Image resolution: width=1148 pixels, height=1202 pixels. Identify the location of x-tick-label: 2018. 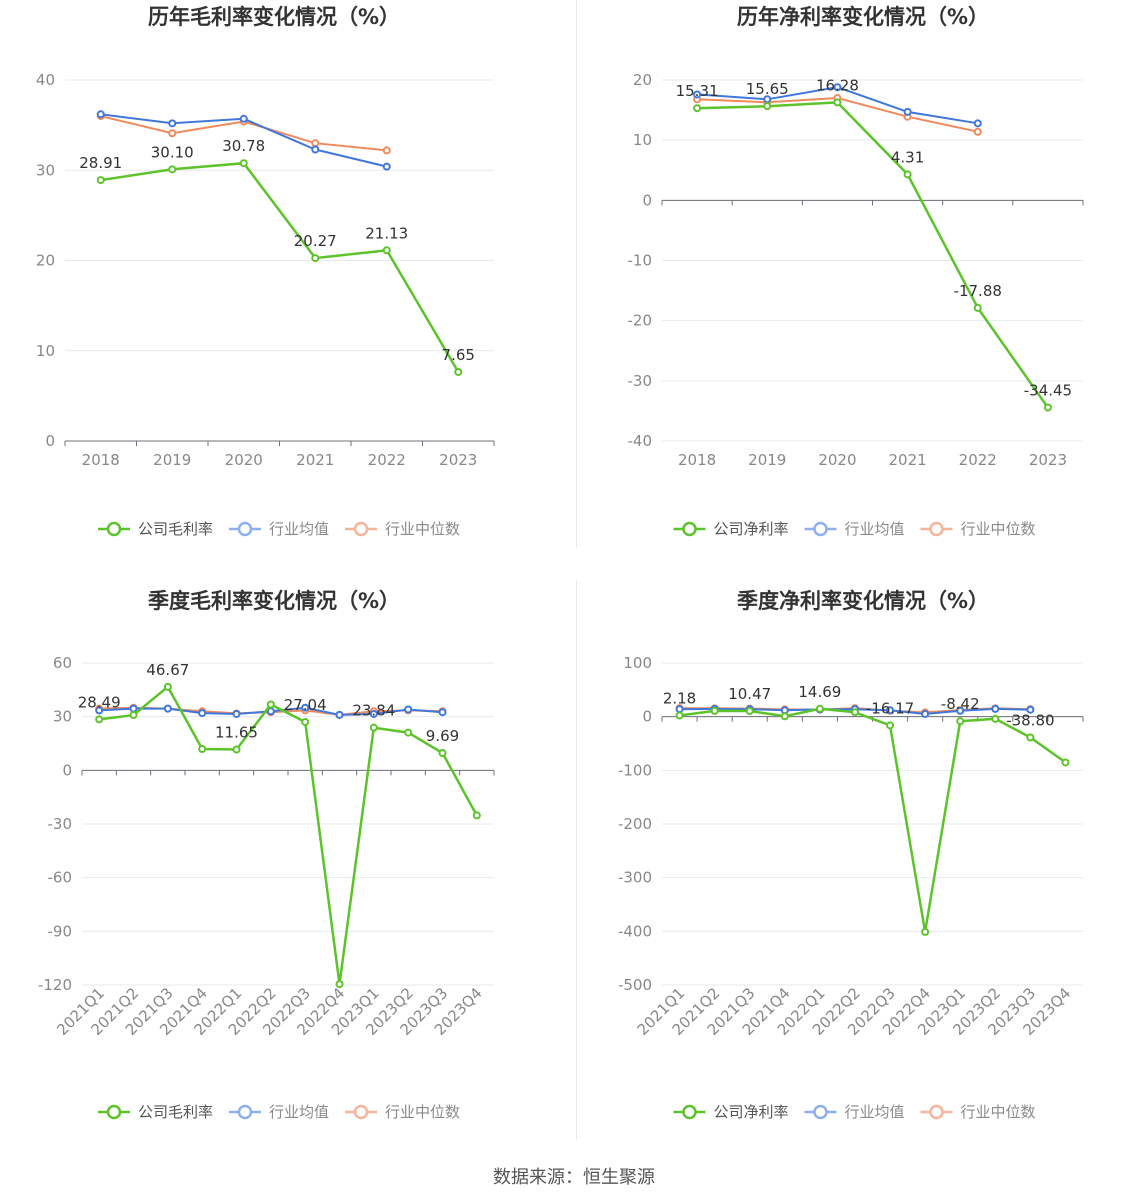
(101, 460).